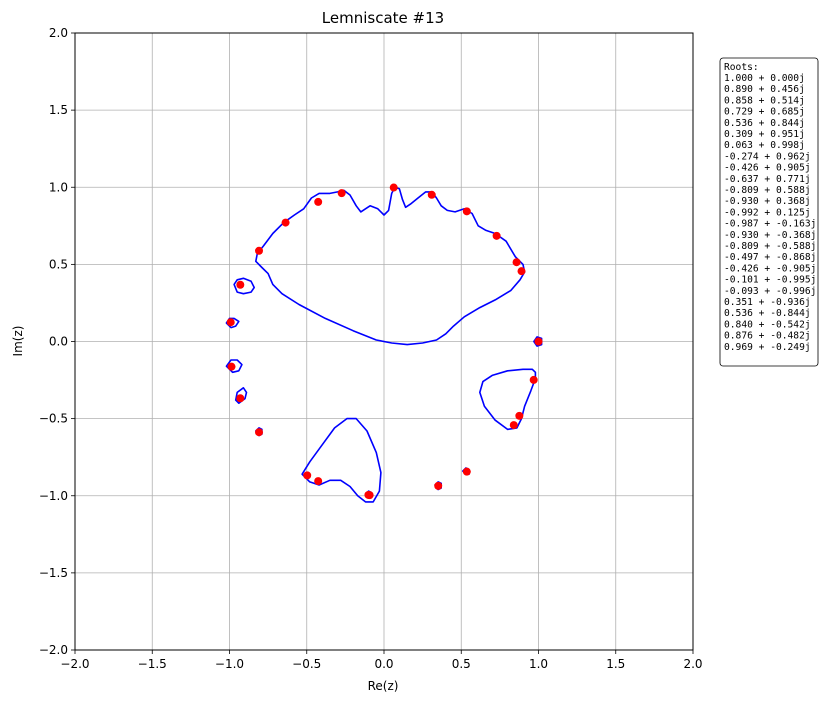 This screenshot has height=701, width=825. I want to click on y-tick-label: 0.5, so click(58, 264).